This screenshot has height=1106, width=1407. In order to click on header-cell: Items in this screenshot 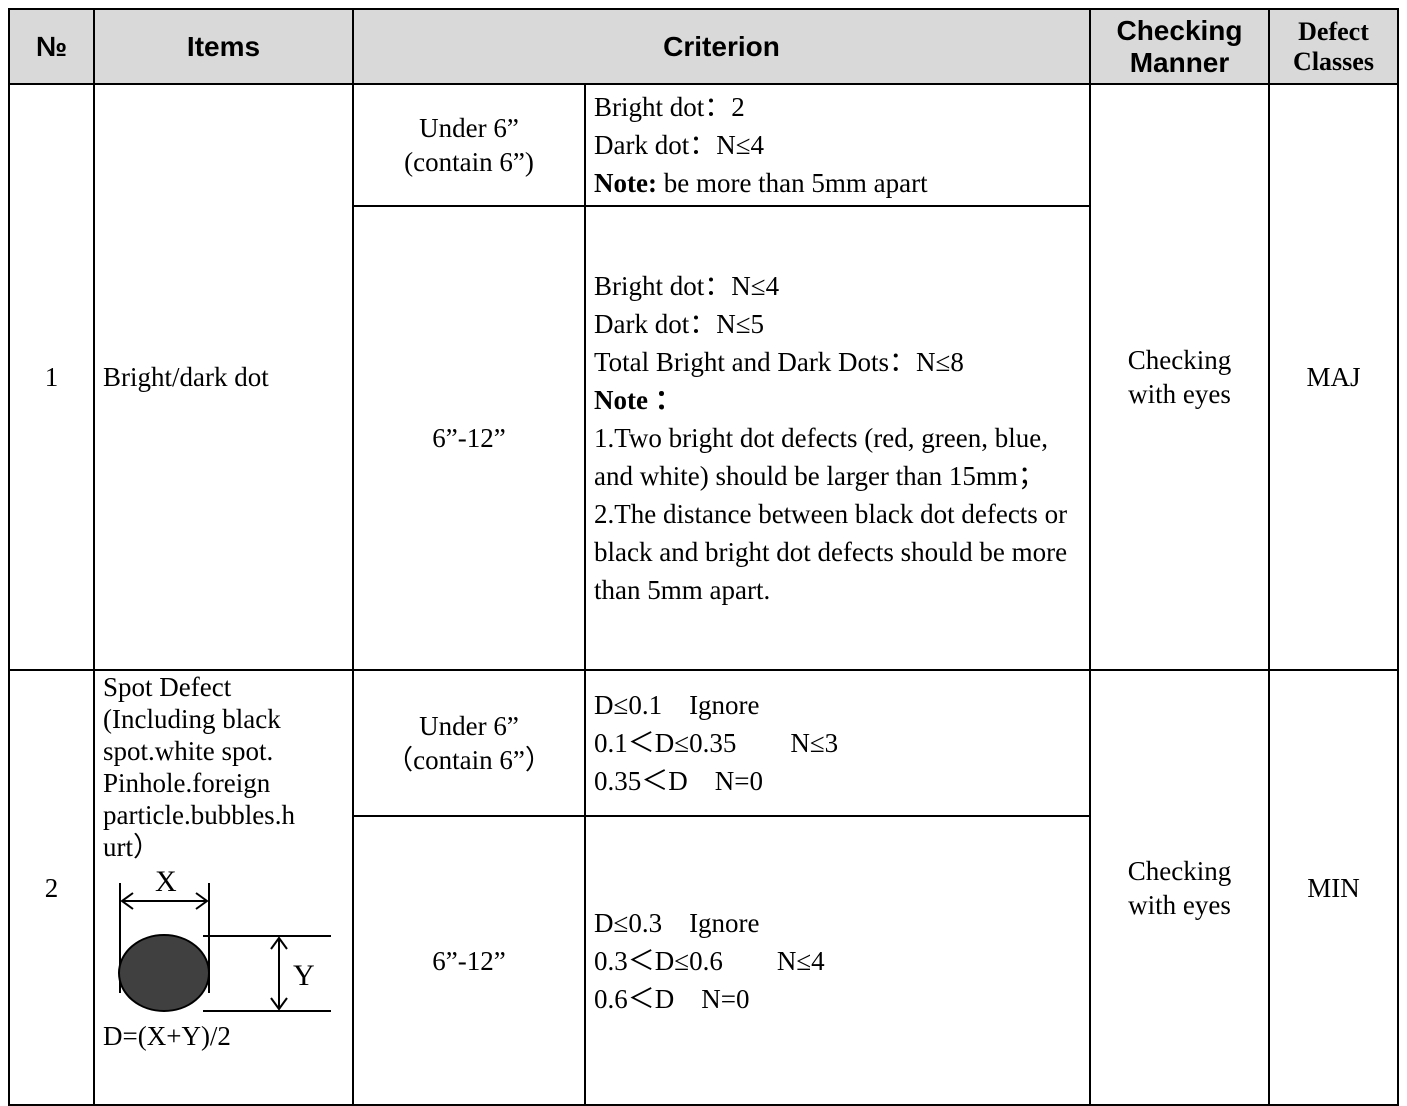, I will do `click(223, 46)`.